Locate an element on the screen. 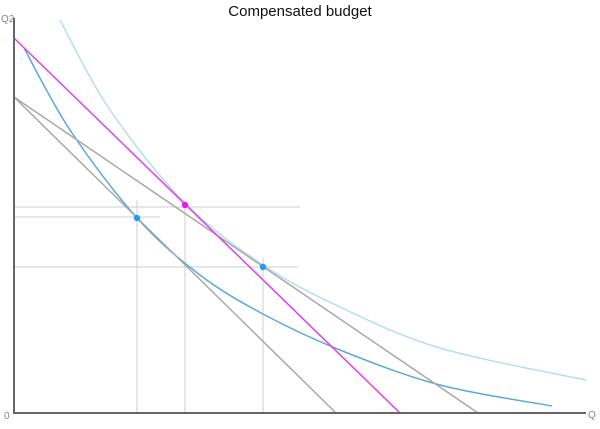  origin-label: 0 is located at coordinates (7, 416).